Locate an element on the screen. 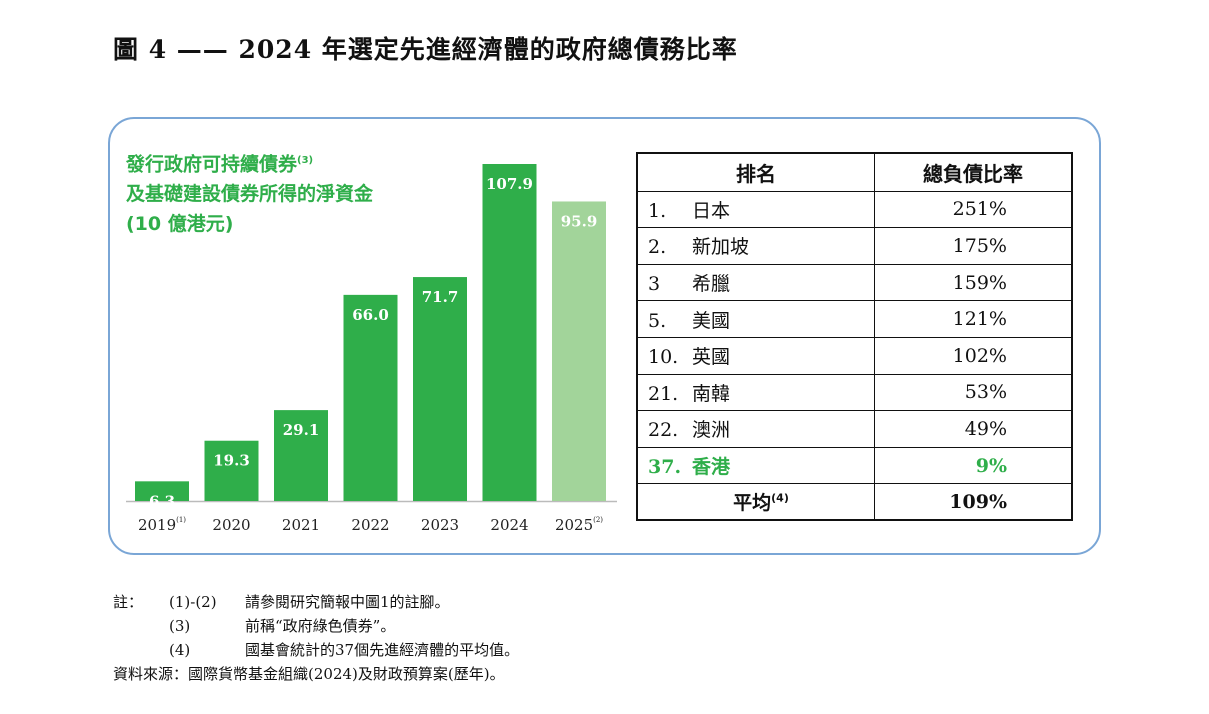 This screenshot has width=1209, height=714. ratio-value: 49% is located at coordinates (973, 429).